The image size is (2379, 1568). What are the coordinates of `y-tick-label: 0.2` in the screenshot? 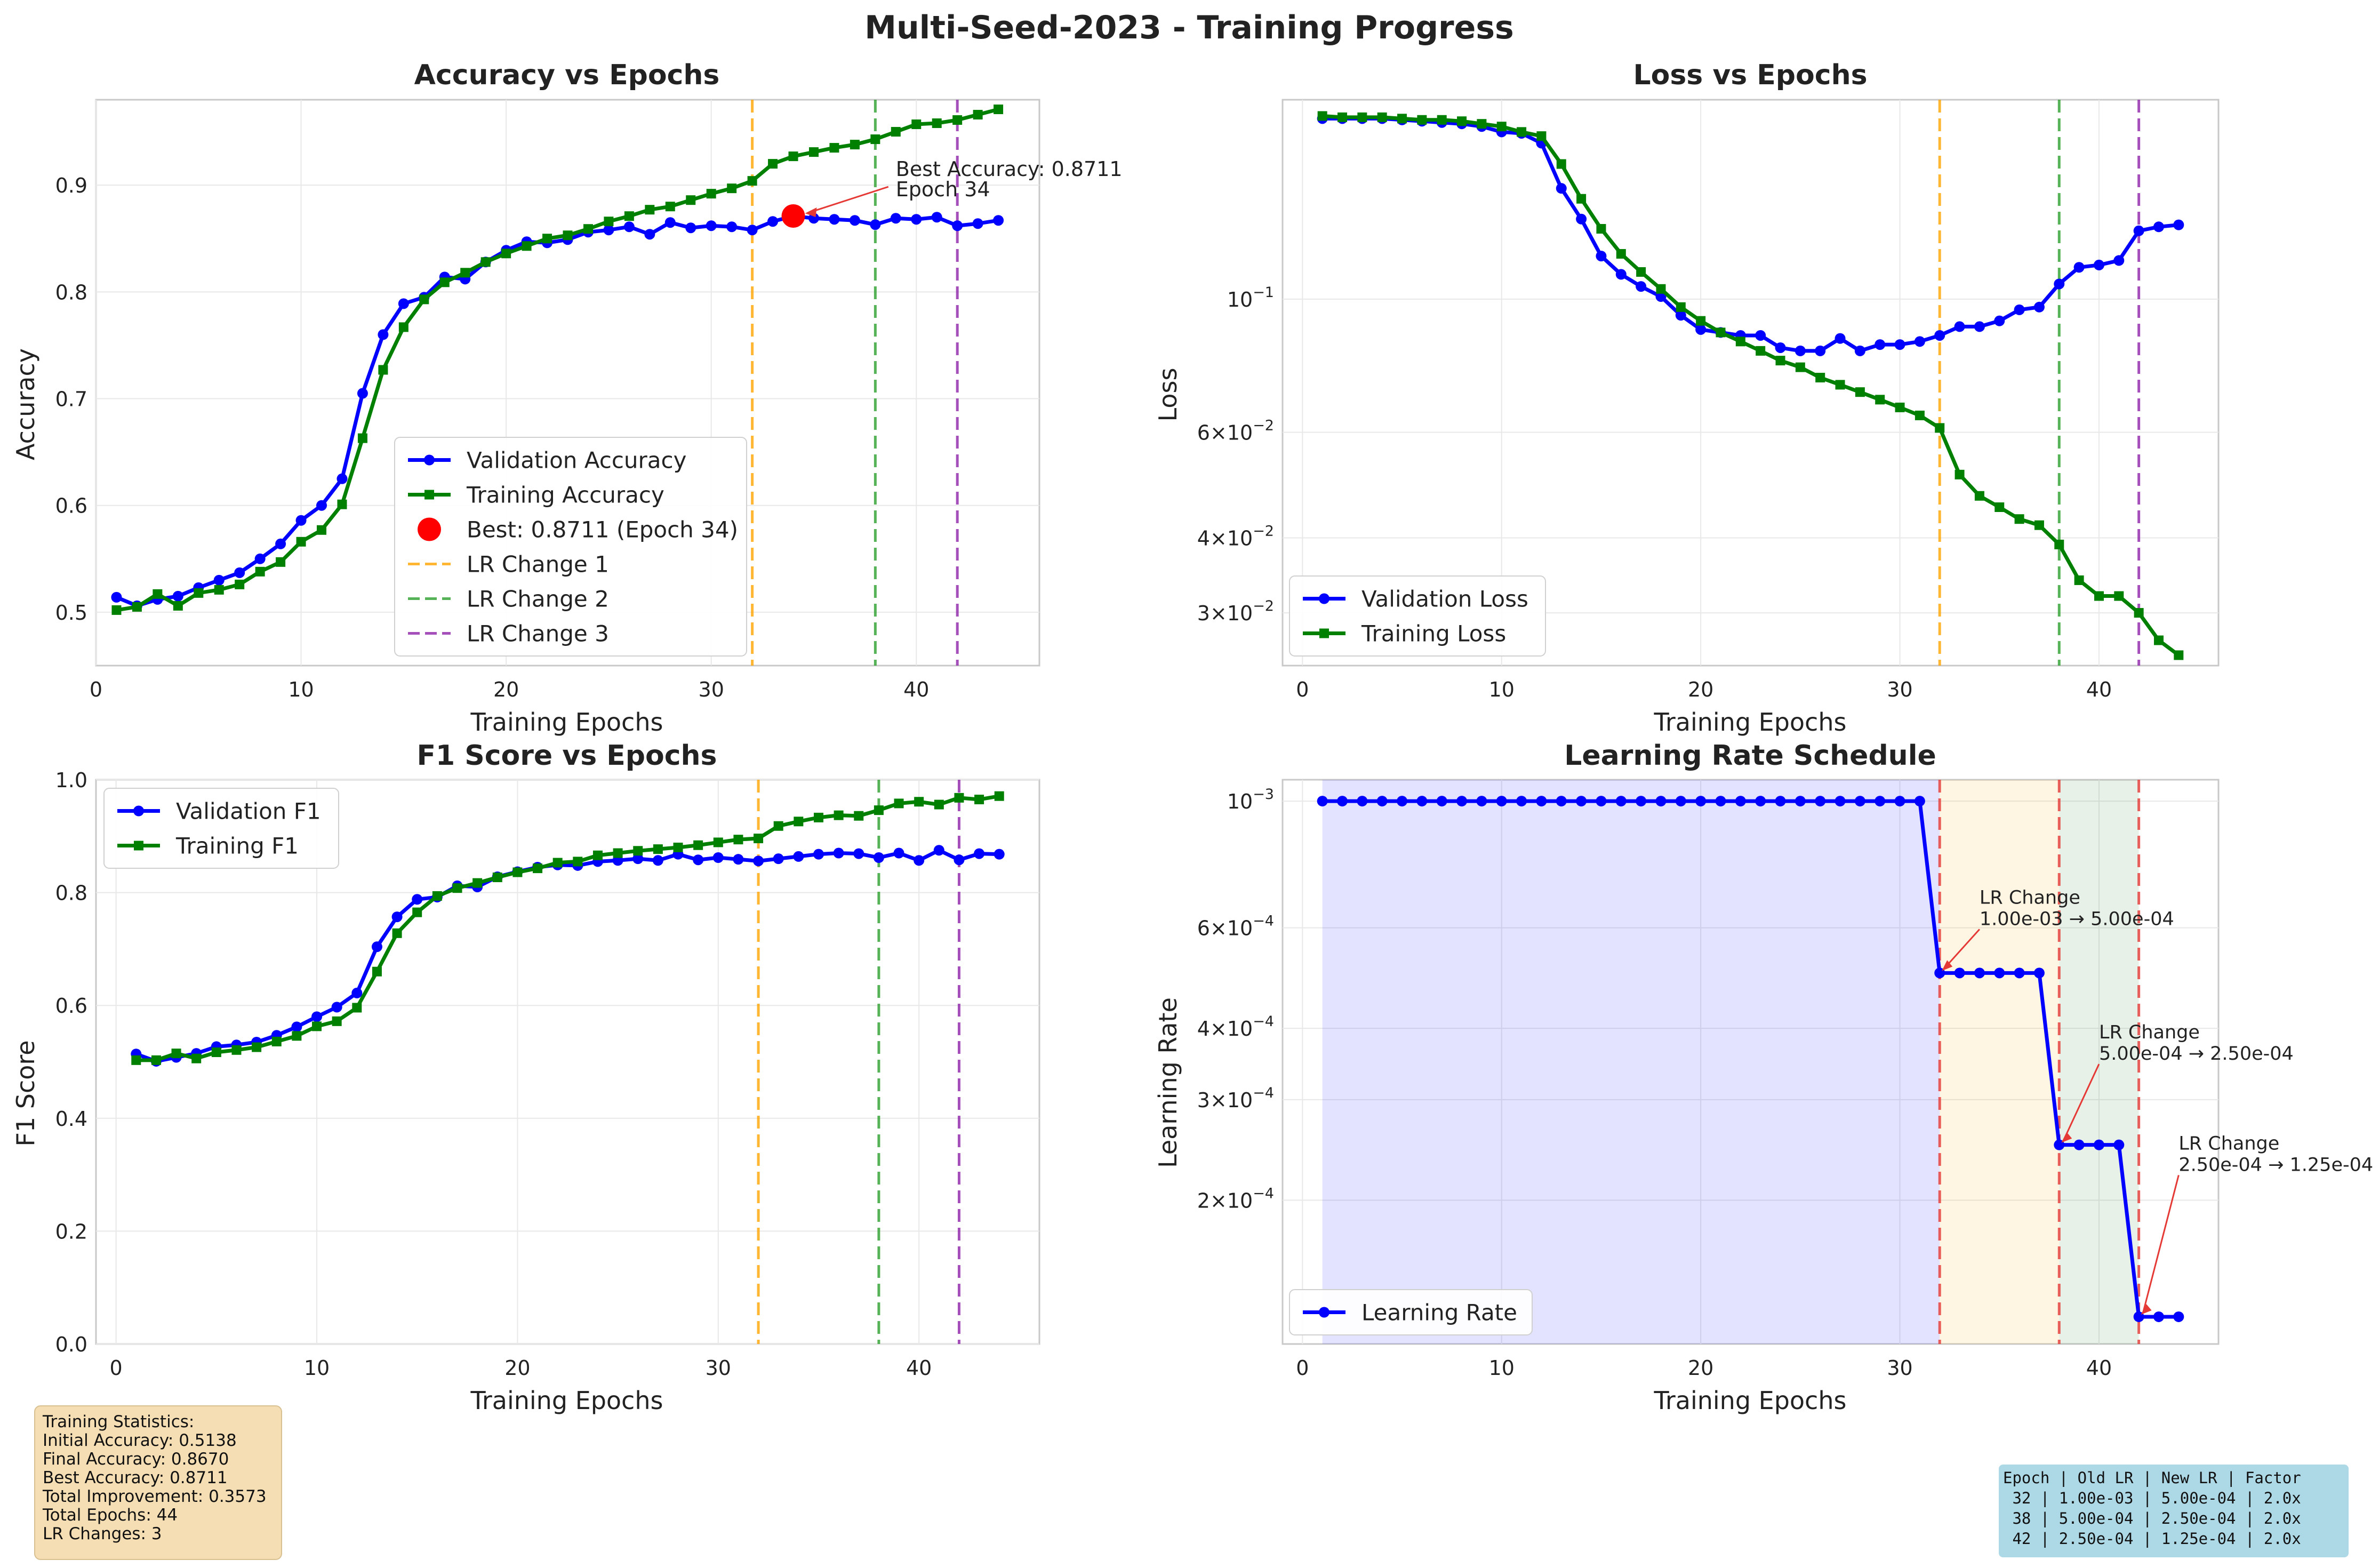 It's located at (71, 1231).